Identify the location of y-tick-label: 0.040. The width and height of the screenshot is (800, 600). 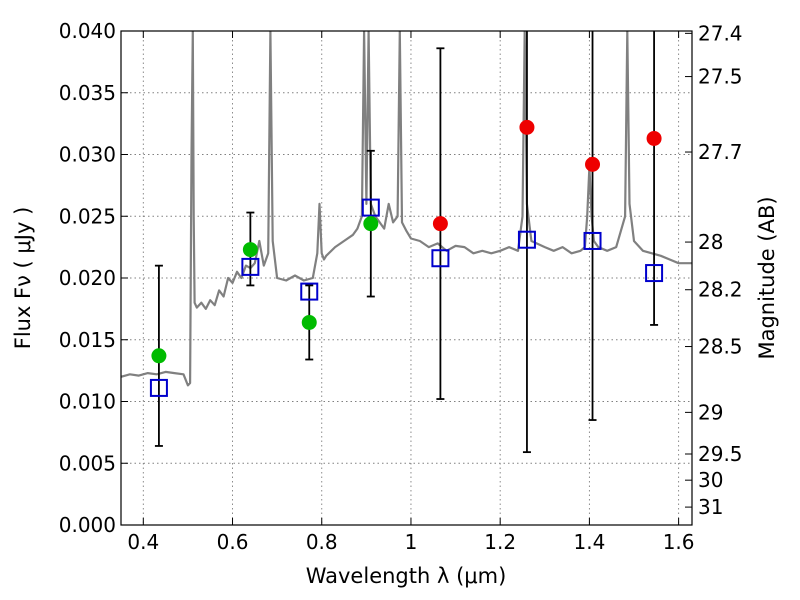
(87, 31).